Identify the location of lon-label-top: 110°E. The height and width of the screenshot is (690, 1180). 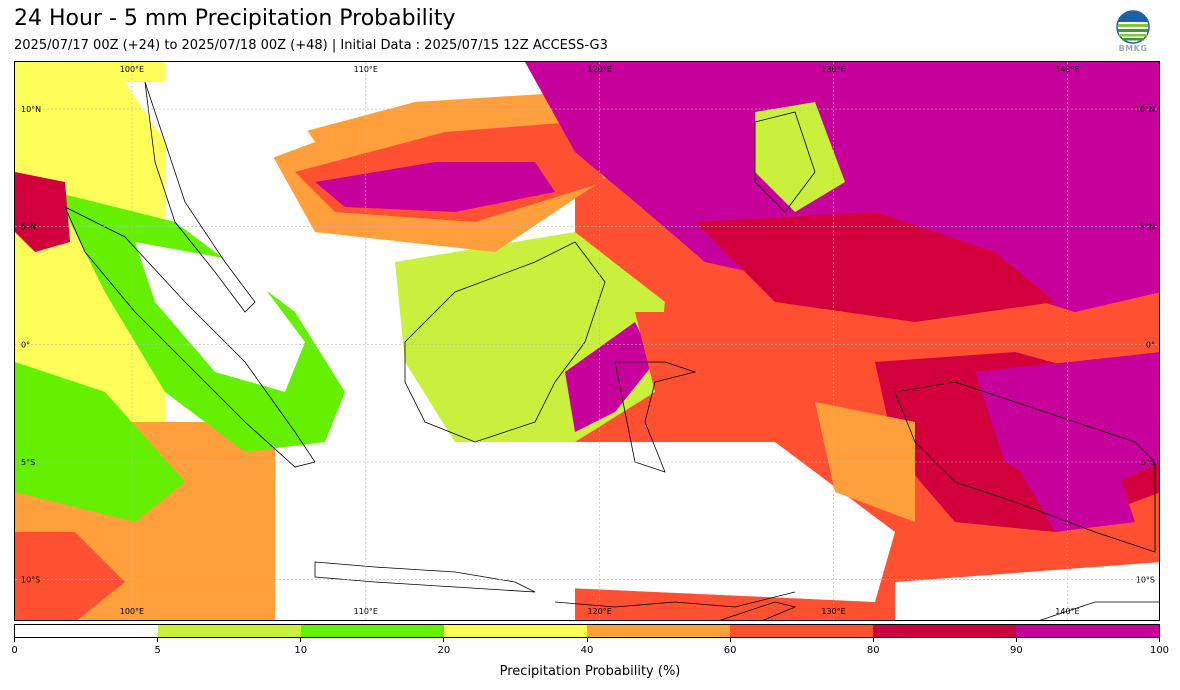
(366, 69).